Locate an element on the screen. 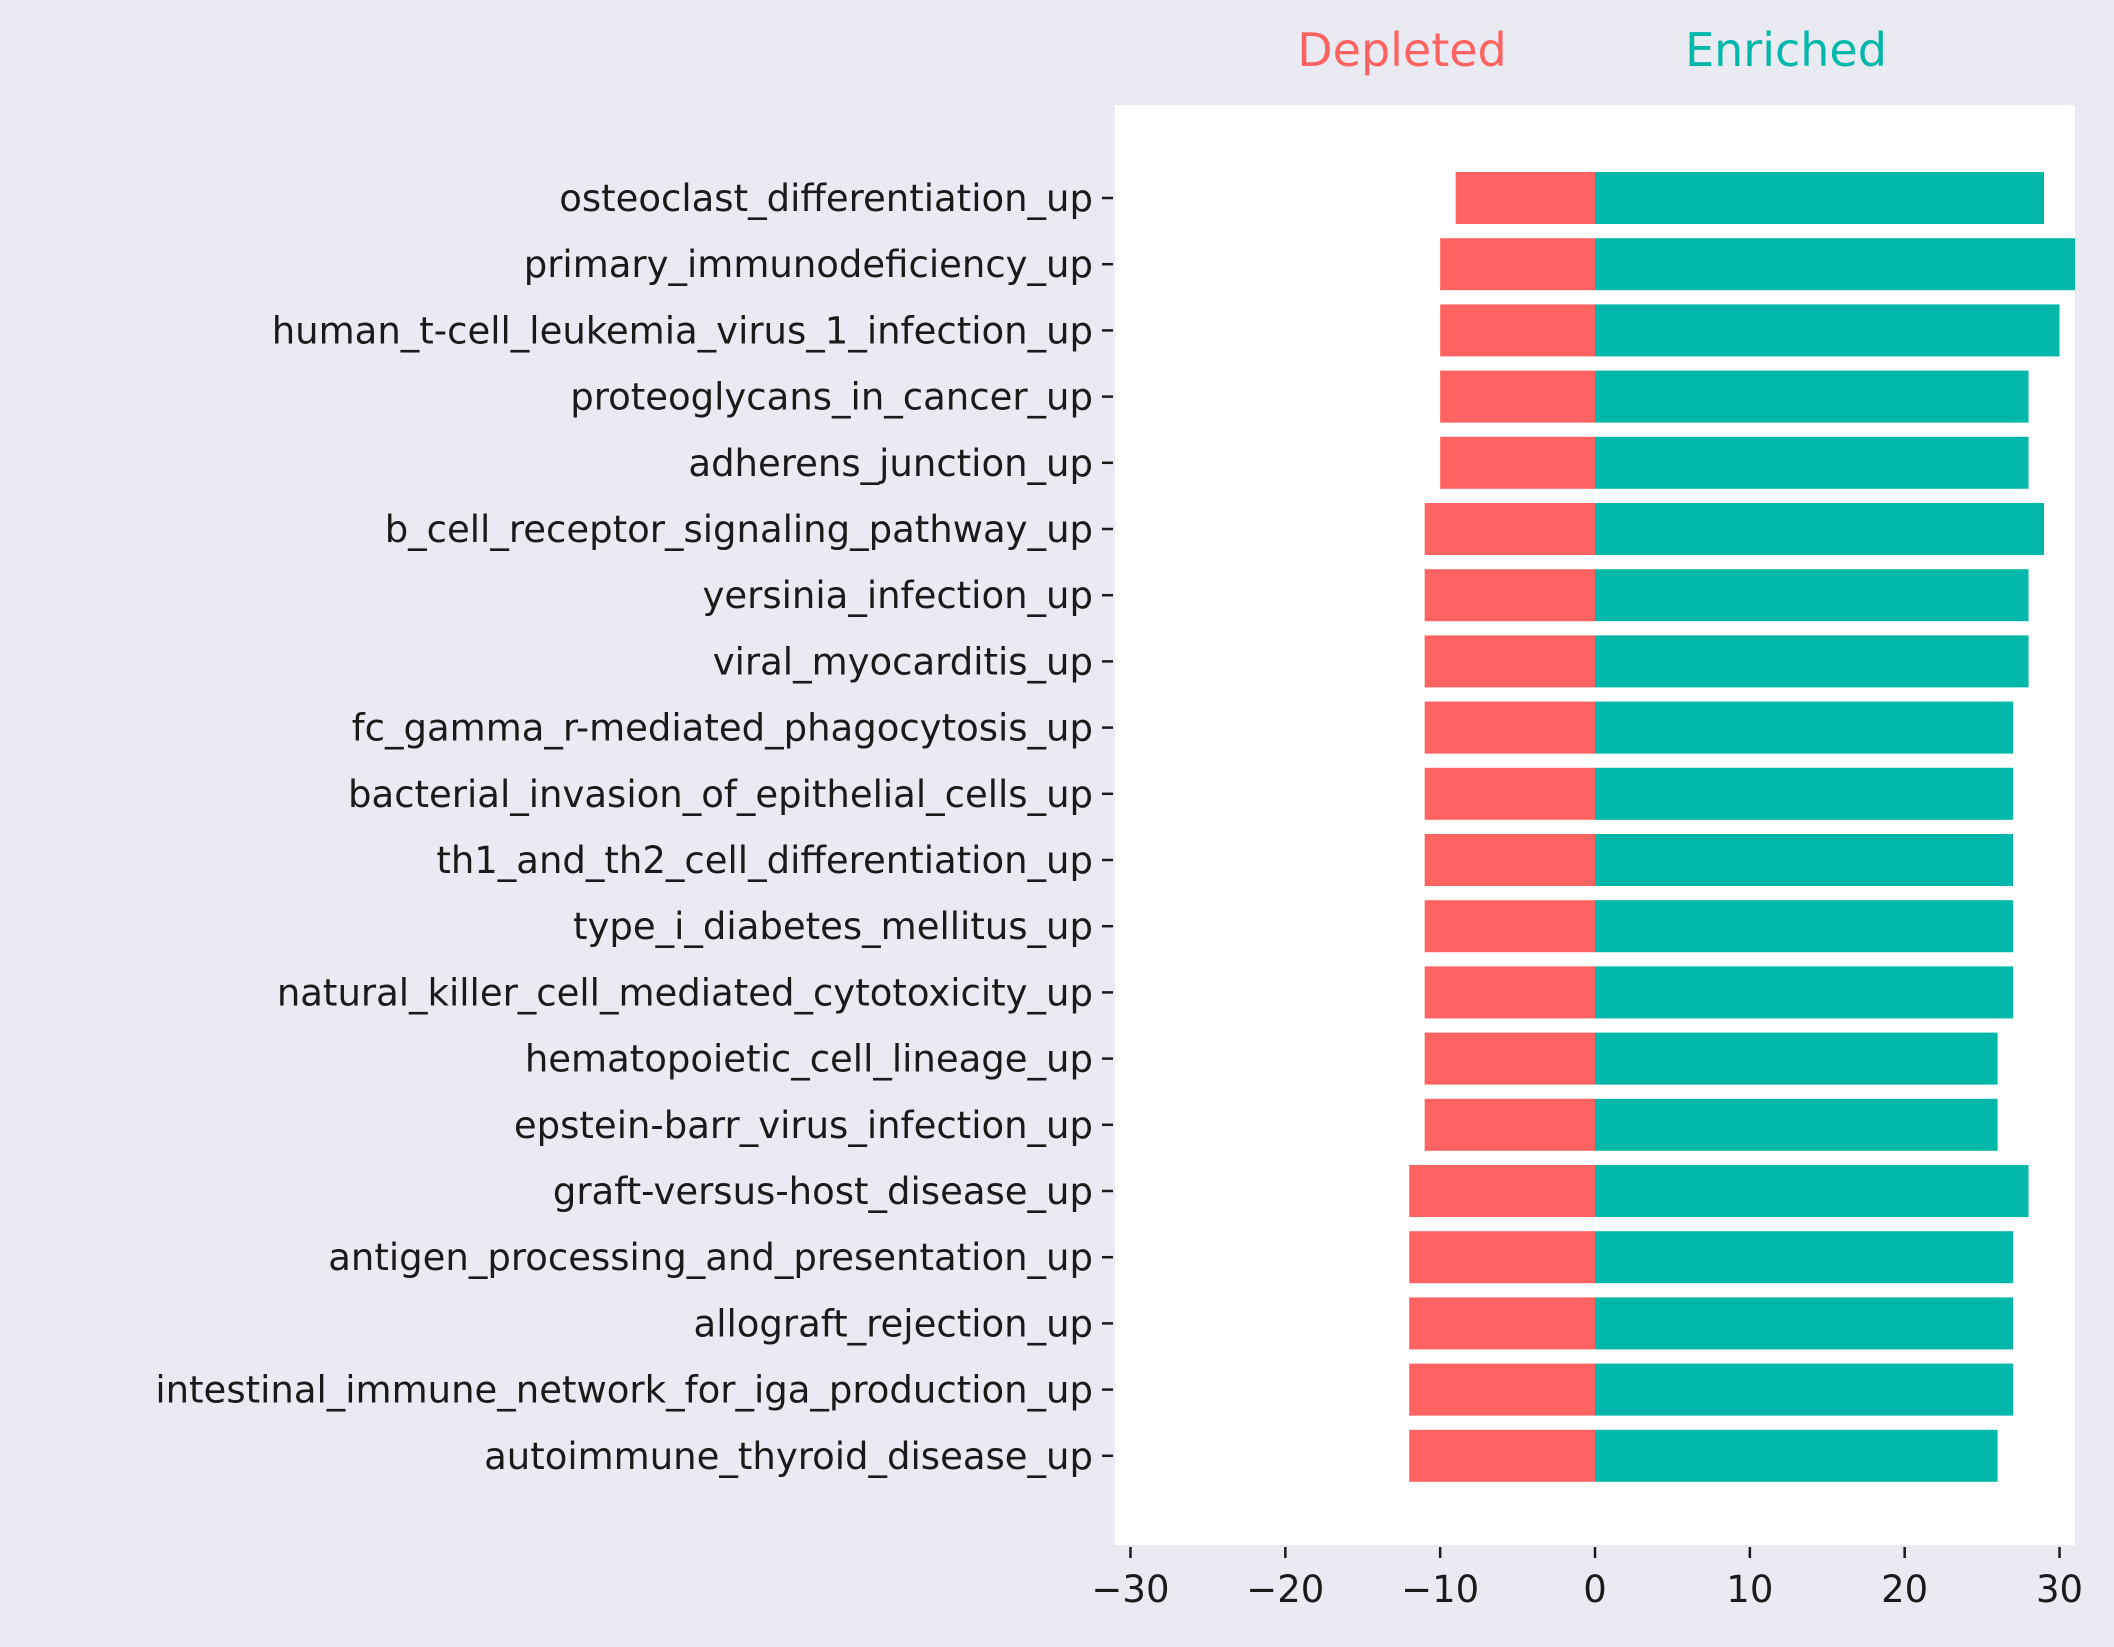 This screenshot has width=2114, height=1647. x-axis: −30 −20 −10 0 10 20 30 is located at coordinates (1587, 1579).